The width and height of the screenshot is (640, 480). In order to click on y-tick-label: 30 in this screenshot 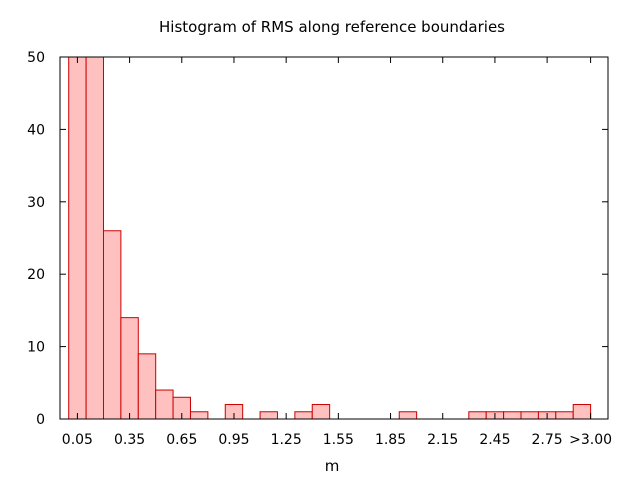, I will do `click(36, 203)`.